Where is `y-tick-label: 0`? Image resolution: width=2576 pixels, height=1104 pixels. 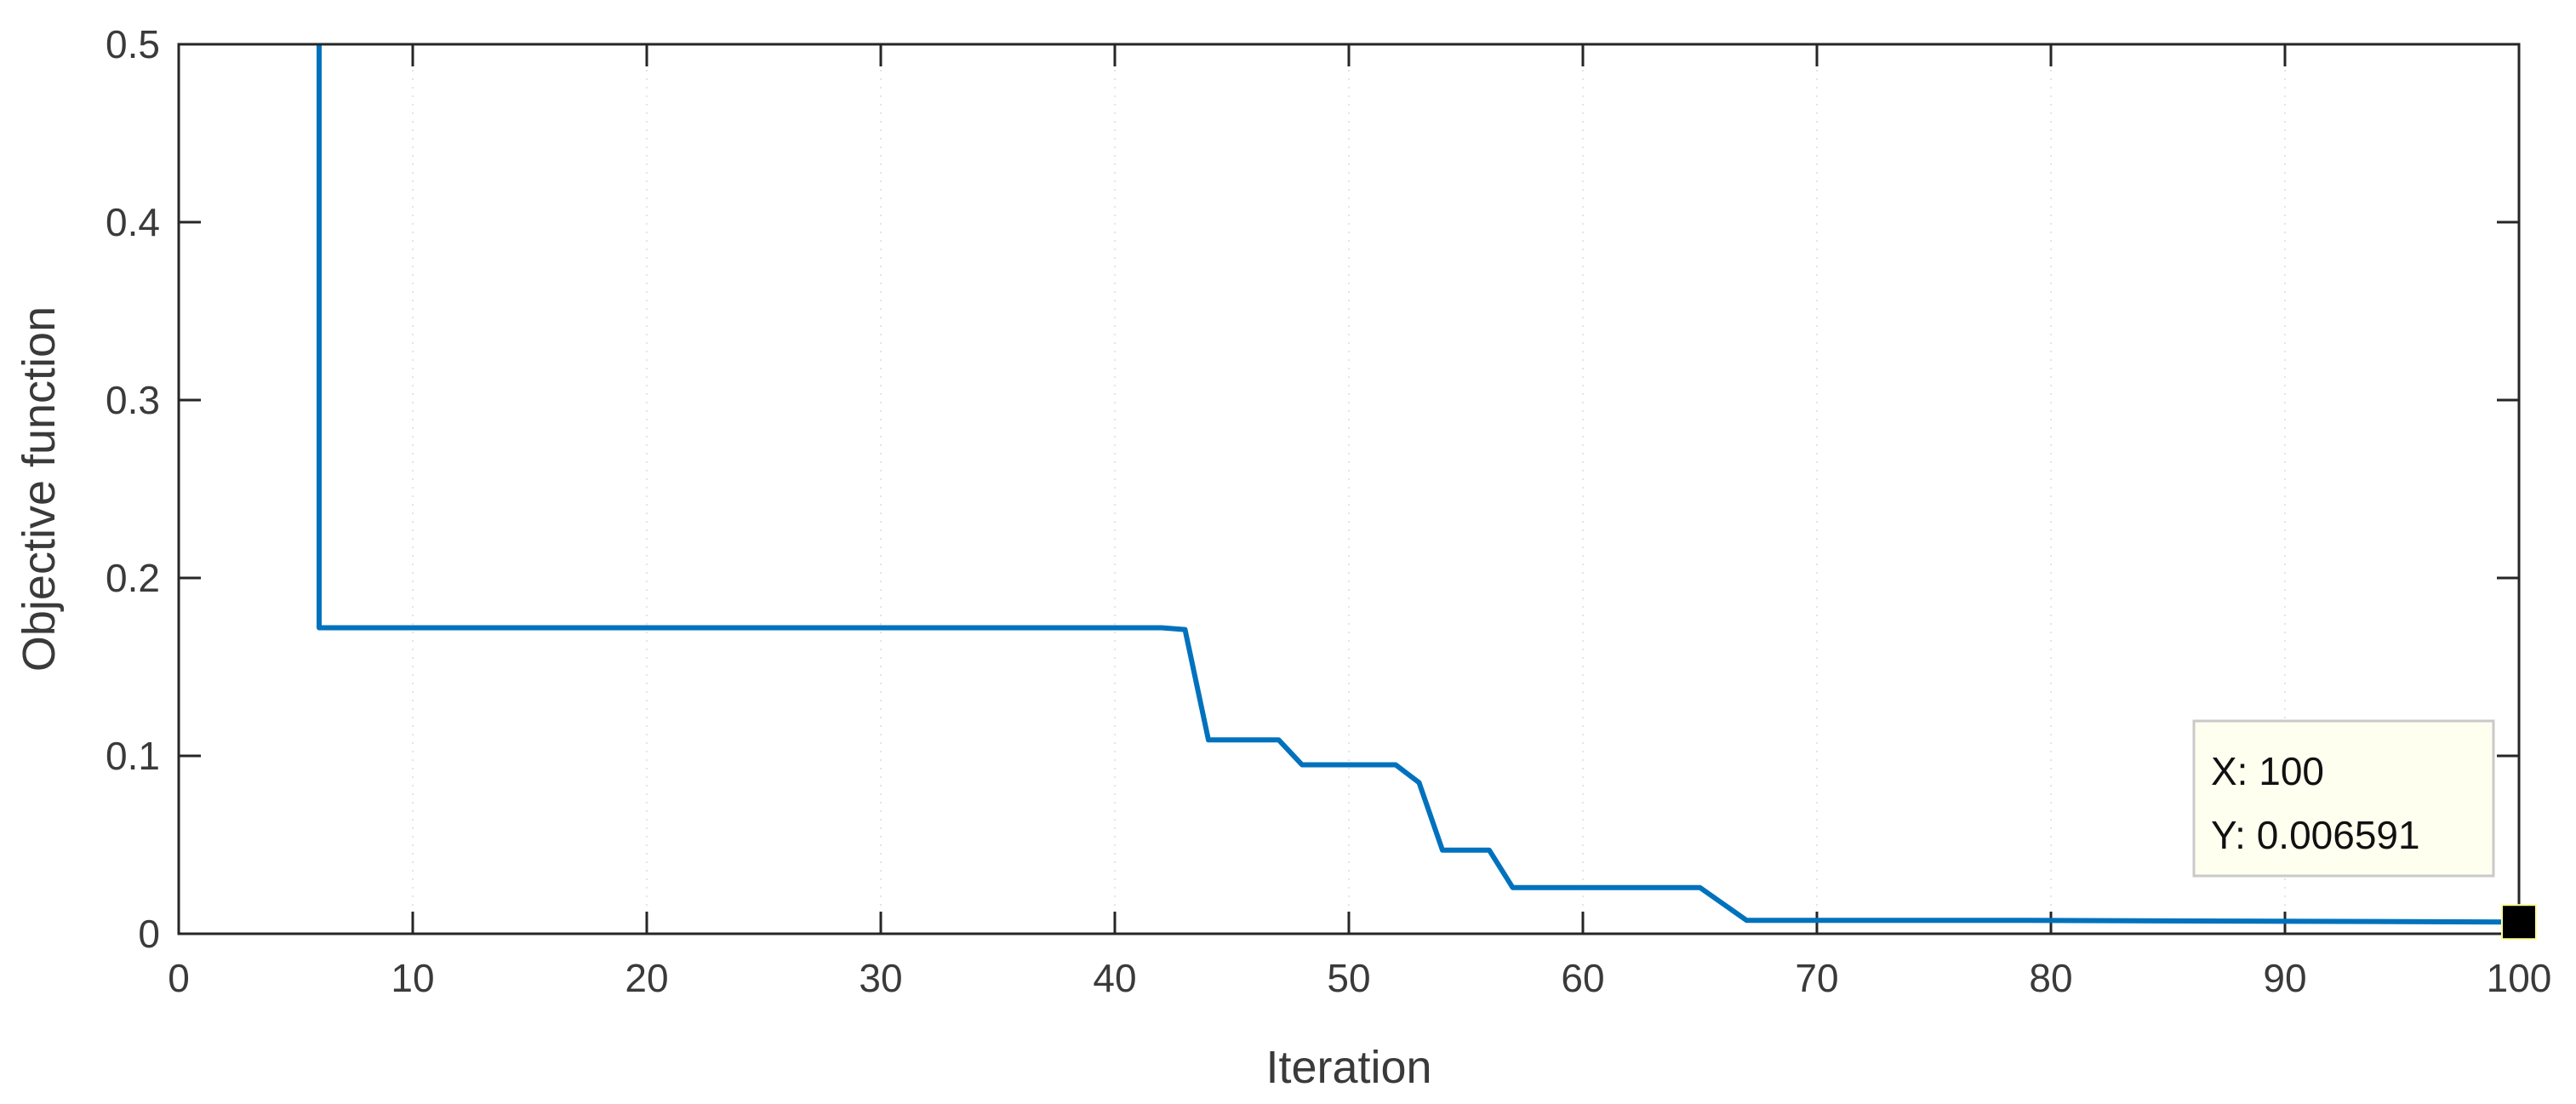
y-tick-label: 0 is located at coordinates (149, 934).